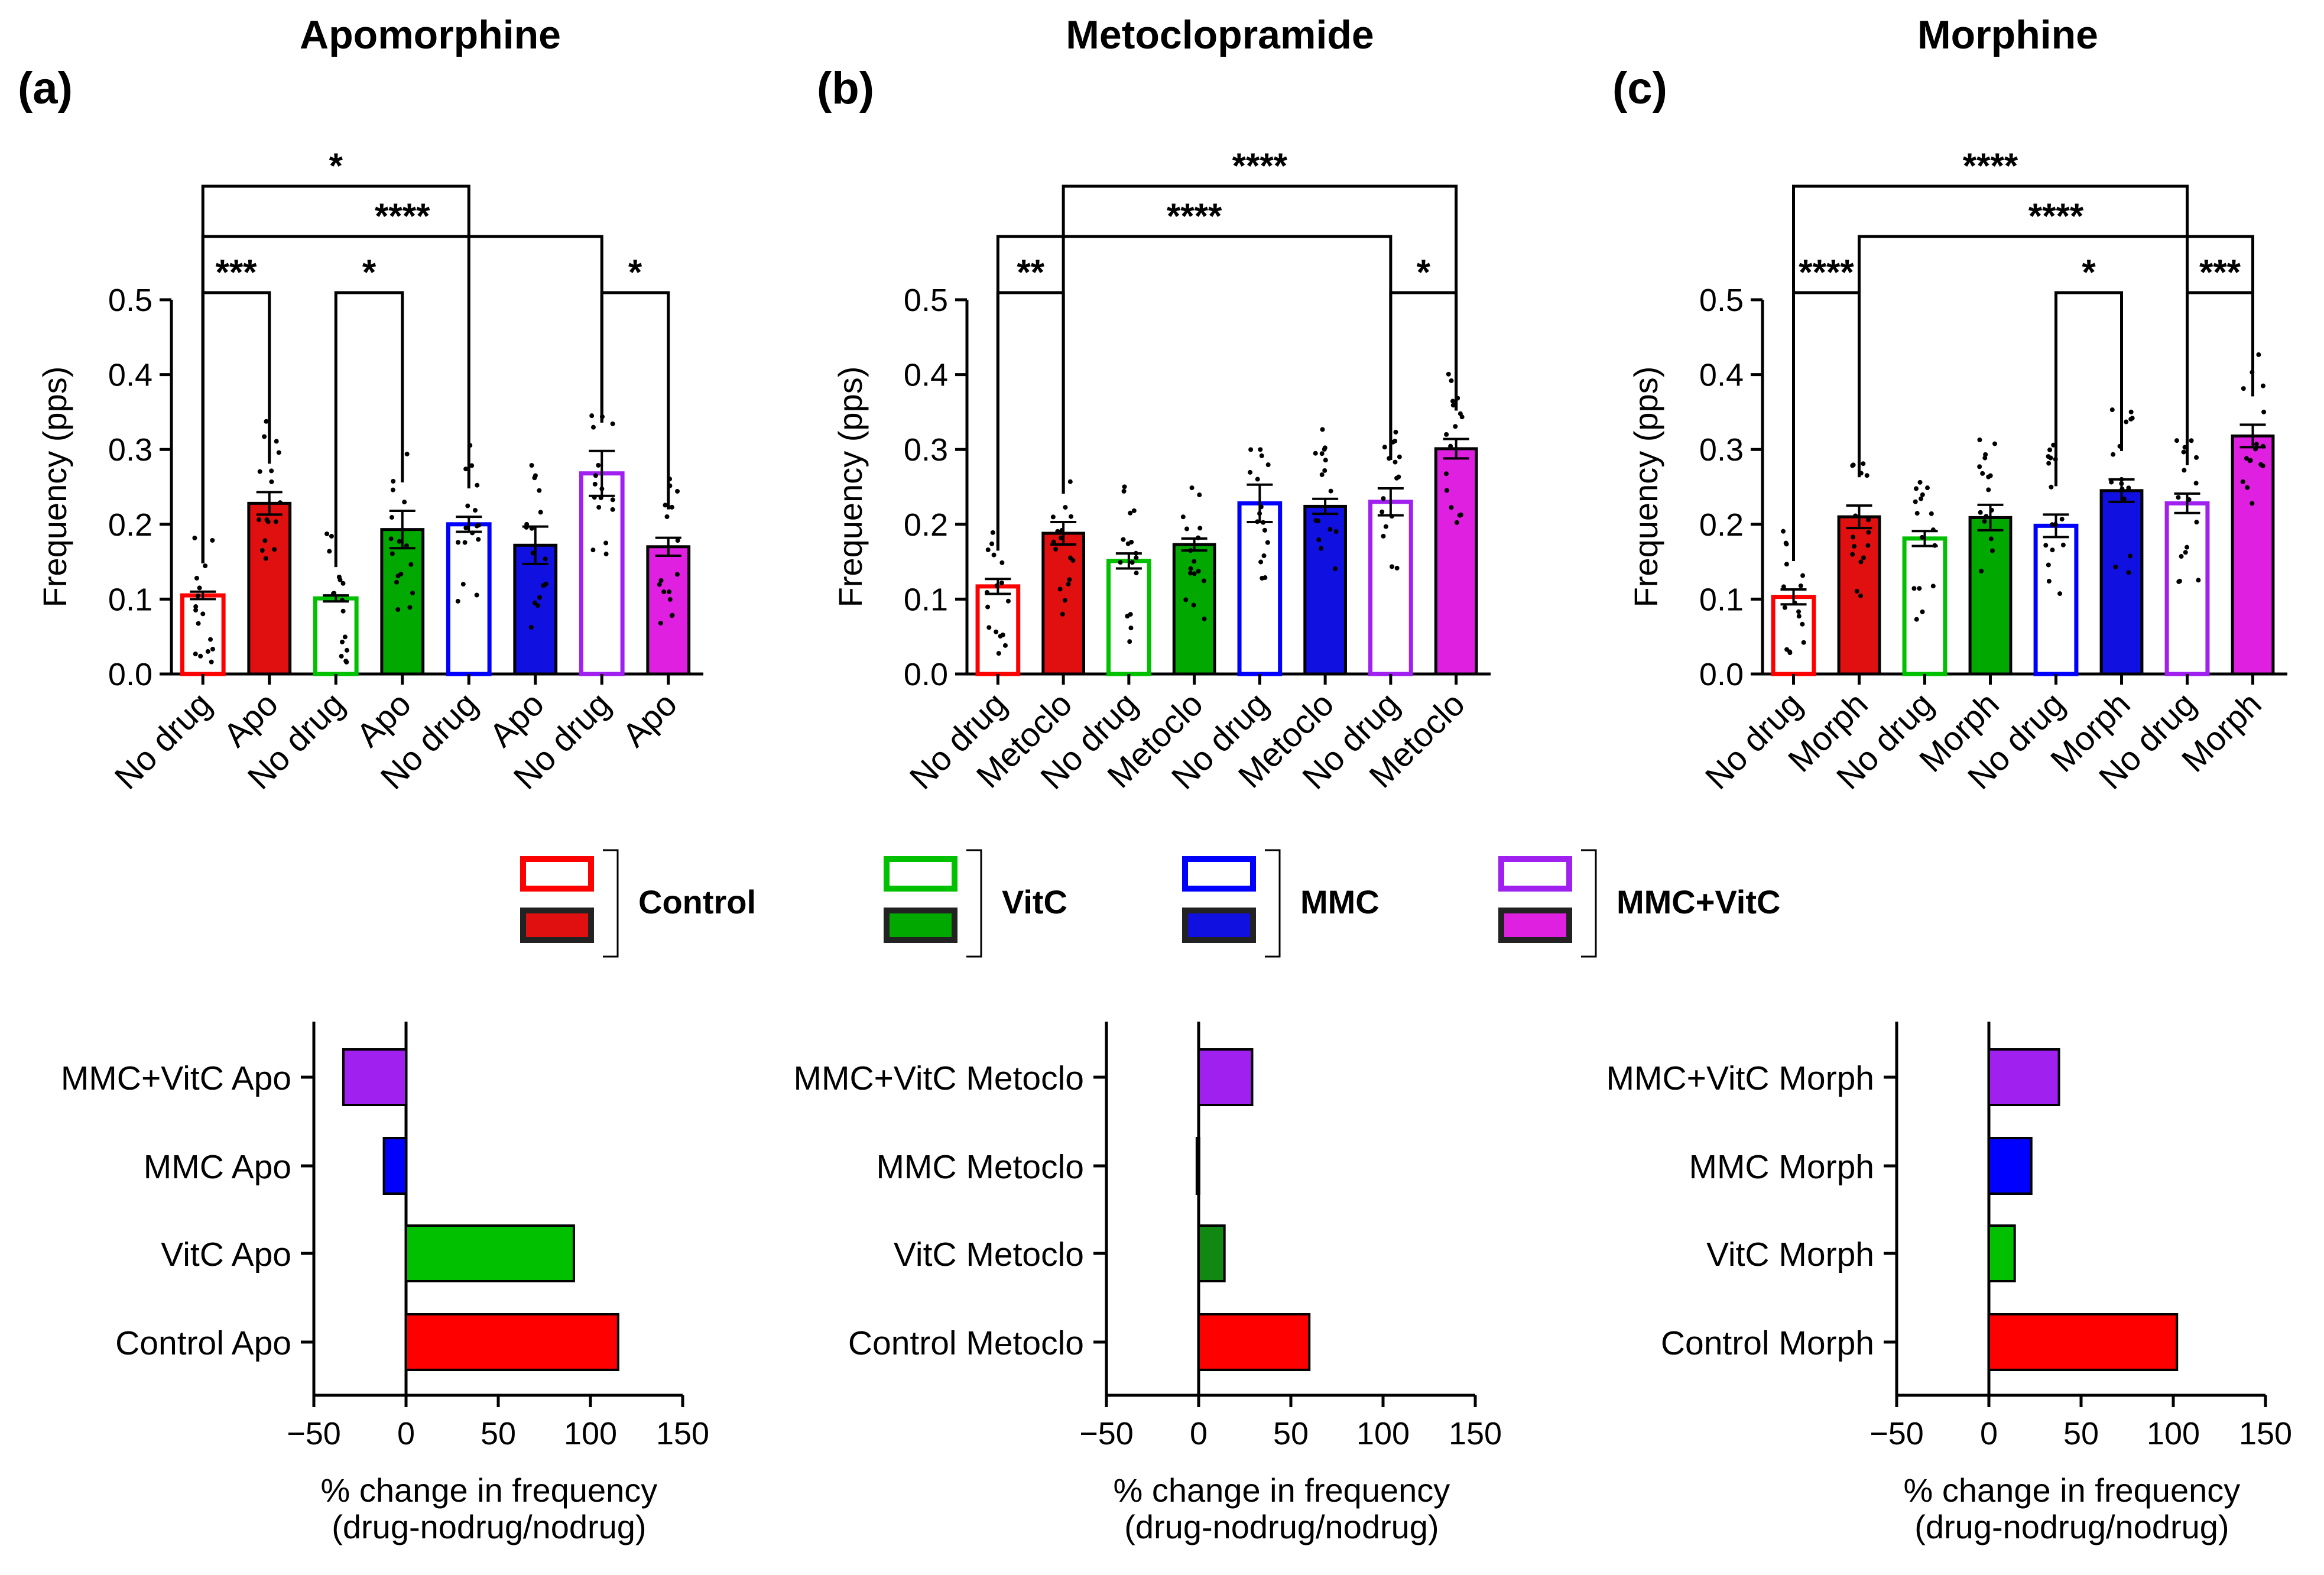 This screenshot has height=1575, width=2324. I want to click on panel-title: Metoclopramide, so click(1220, 34).